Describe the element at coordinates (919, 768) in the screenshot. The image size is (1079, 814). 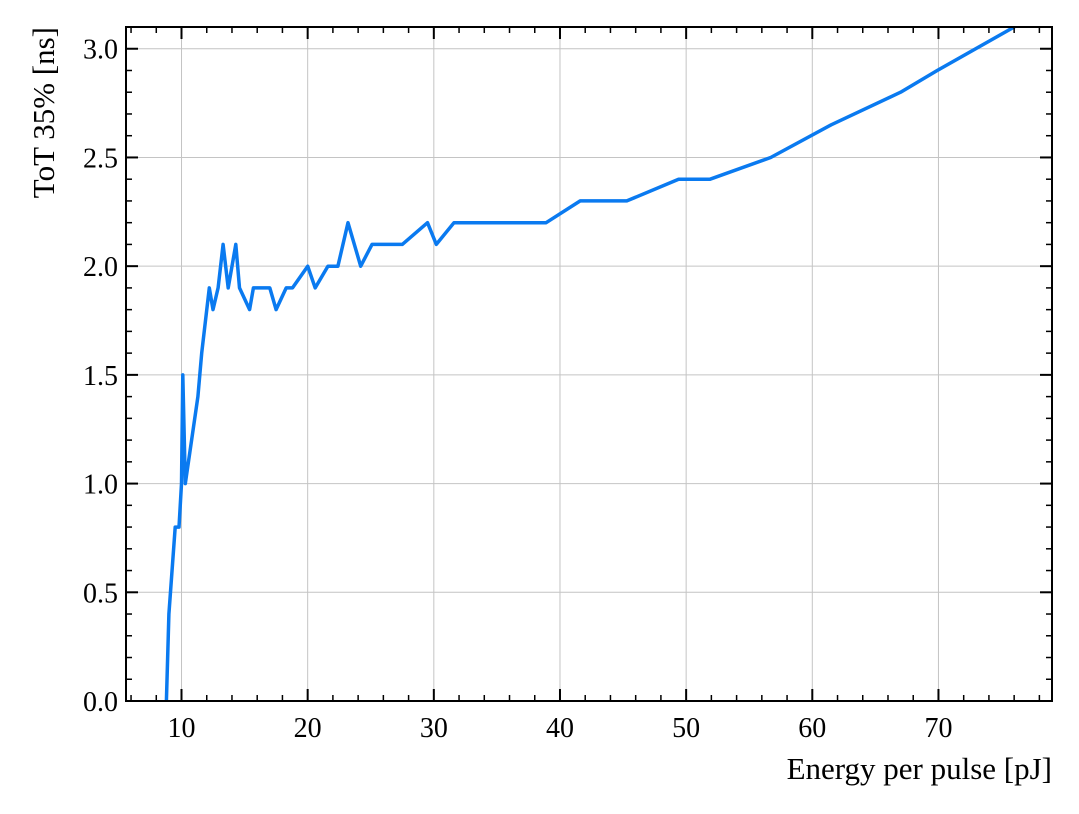
I see `x-axis-label: Energy per pulse [pJ]` at that location.